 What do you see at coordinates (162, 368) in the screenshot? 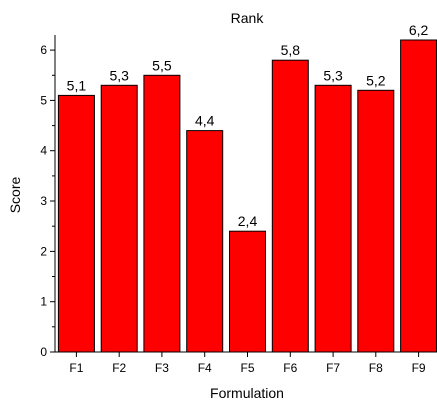
I see `x-tick-label-f3: F3` at bounding box center [162, 368].